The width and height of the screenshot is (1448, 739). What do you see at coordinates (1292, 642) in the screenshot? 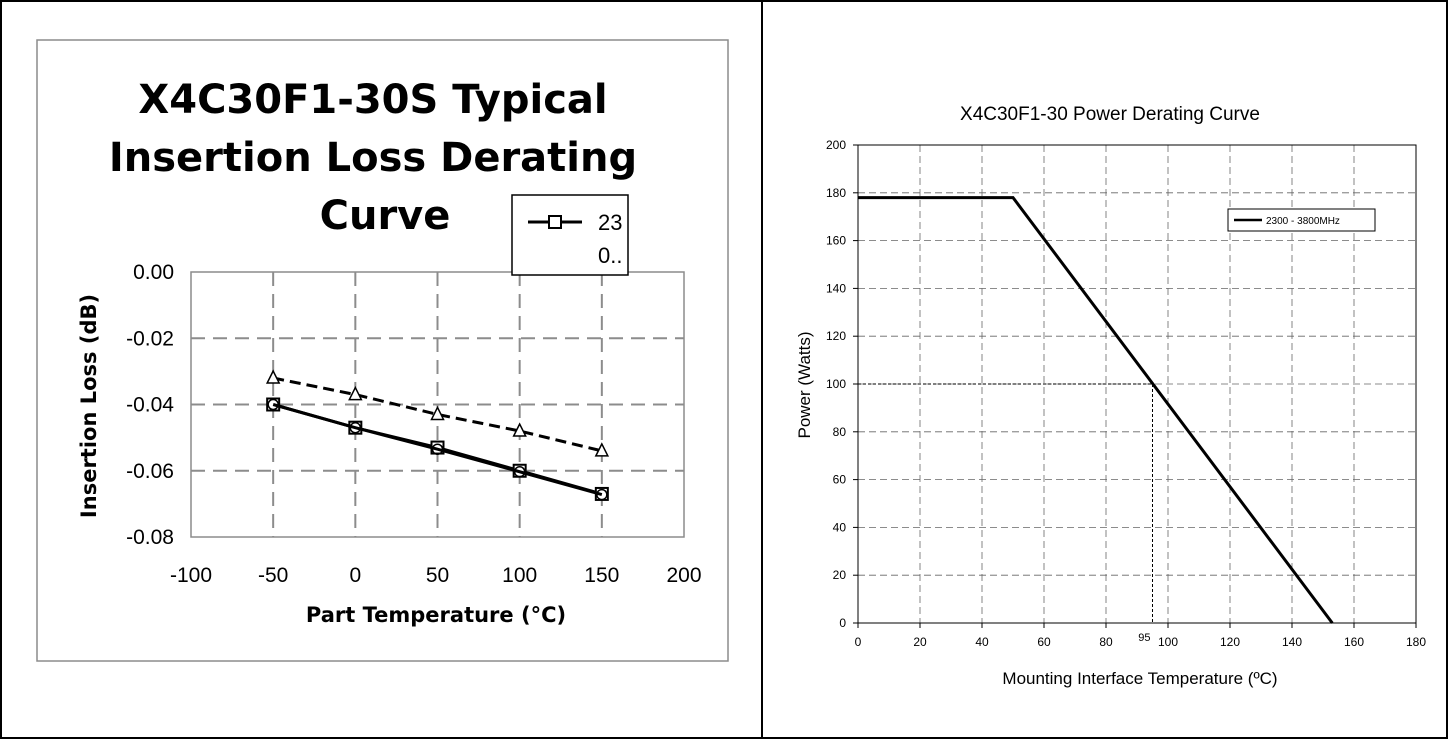
I see `x-tick-label: 140` at bounding box center [1292, 642].